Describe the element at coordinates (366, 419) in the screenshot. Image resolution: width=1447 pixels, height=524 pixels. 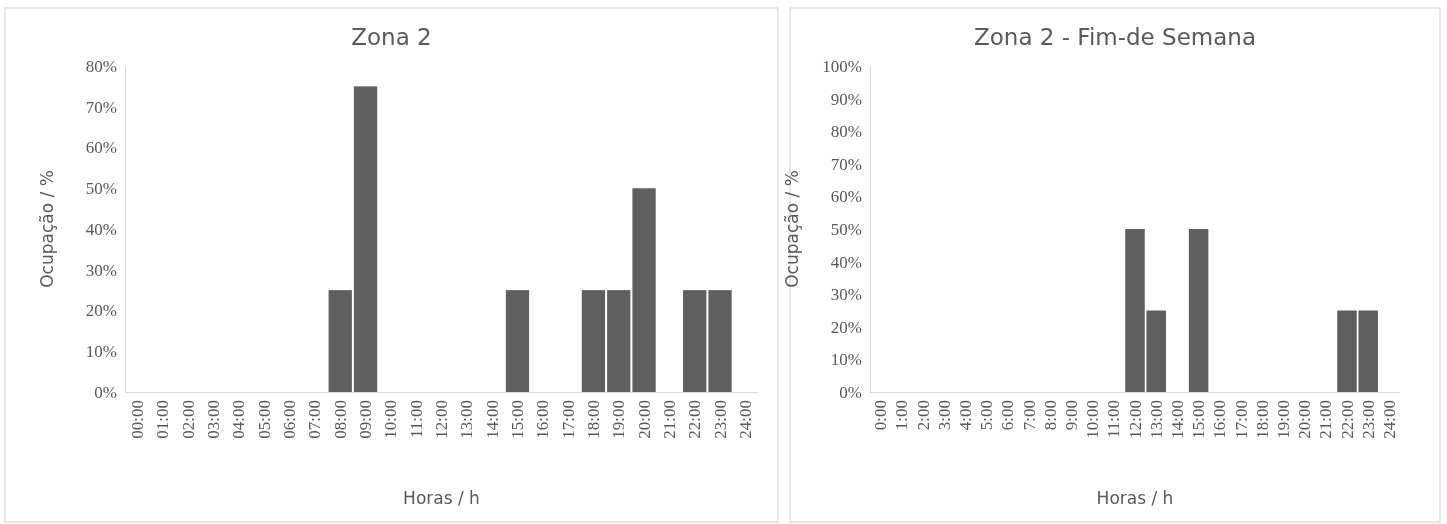
I see `x-tick-label: 09:00` at that location.